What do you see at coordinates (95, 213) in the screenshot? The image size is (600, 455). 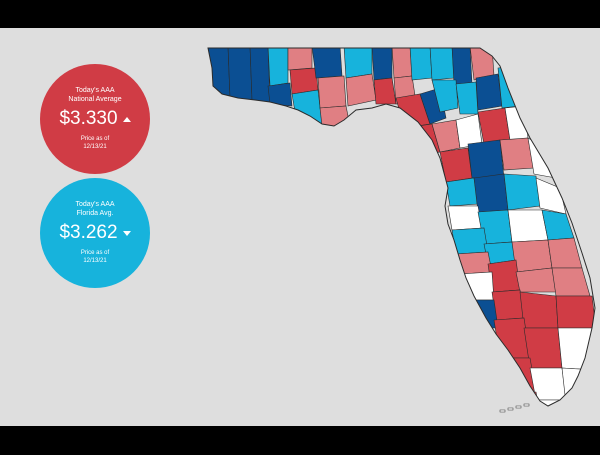 I see `florida-caption-line2: Florida Avg.` at bounding box center [95, 213].